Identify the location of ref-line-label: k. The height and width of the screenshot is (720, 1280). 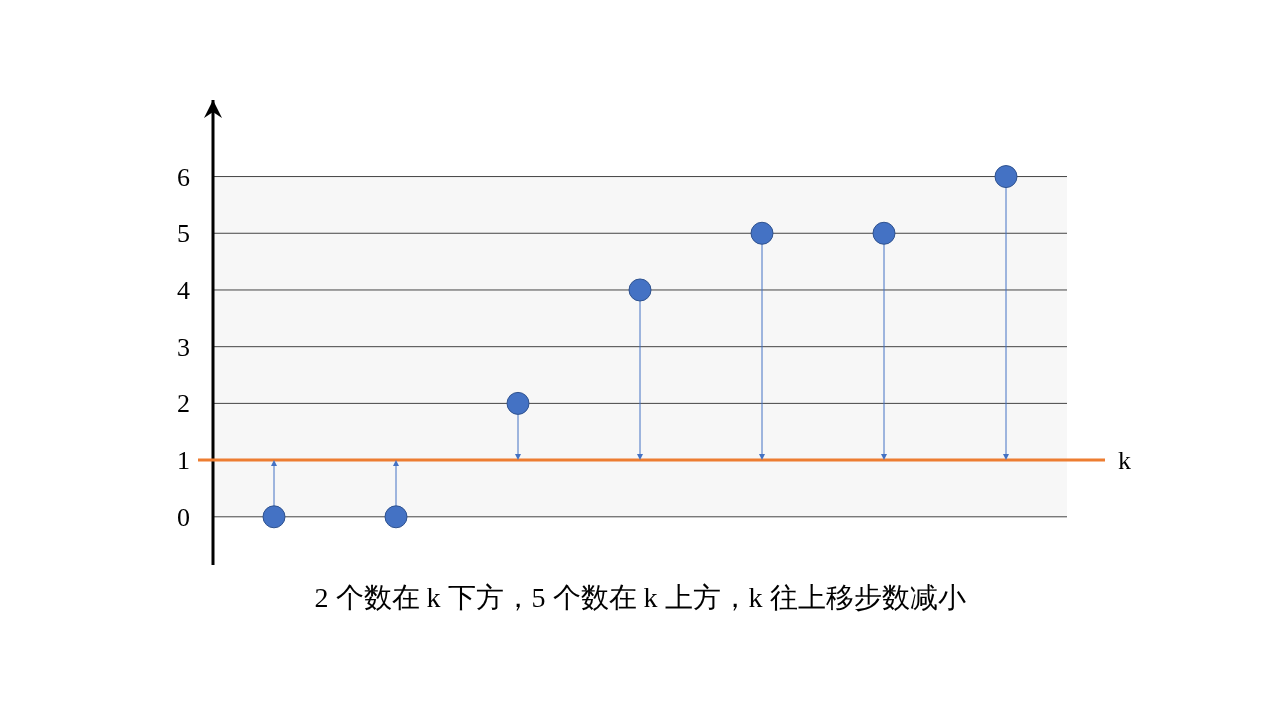
(1124, 461).